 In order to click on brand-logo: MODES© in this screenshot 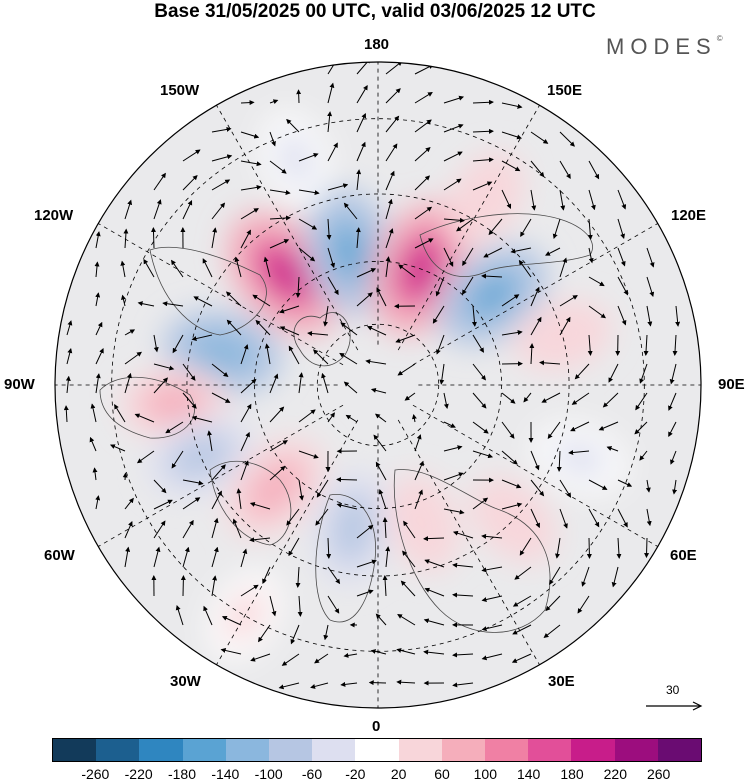, I will do `click(664, 47)`.